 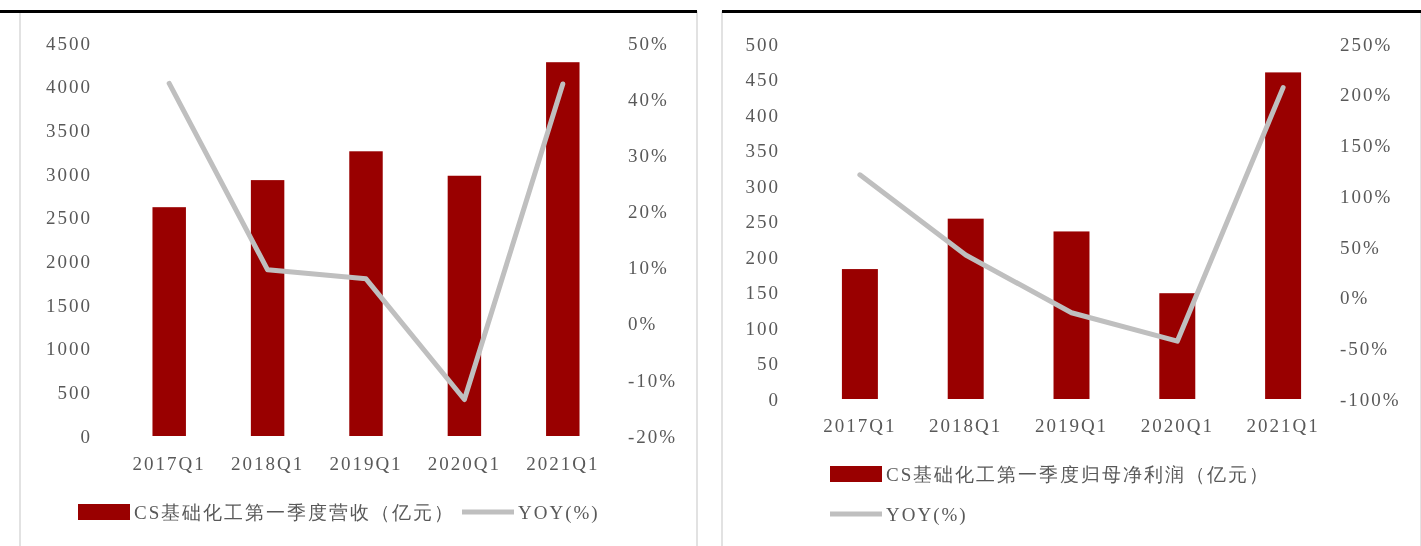 I want to click on y-tick-label: 4500, so click(x=69, y=43).